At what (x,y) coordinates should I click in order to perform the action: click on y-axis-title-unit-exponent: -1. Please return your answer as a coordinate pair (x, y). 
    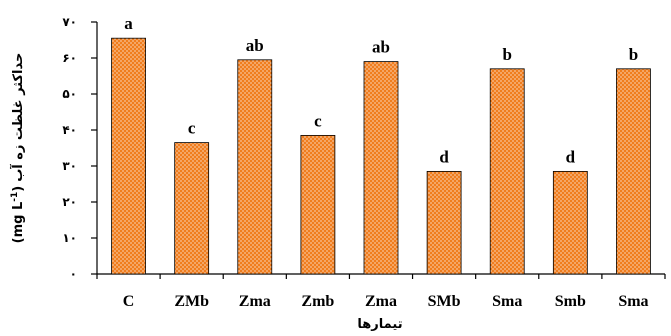
    Looking at the image, I should click on (15, 197).